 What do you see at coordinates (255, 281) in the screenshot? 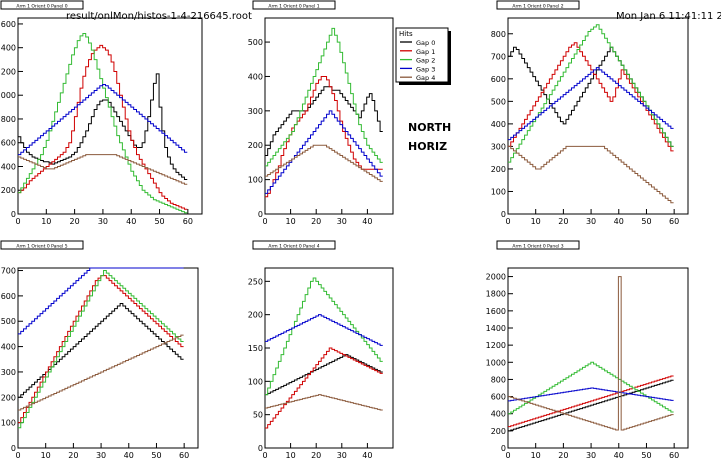
I see `y-tick-label: 250` at bounding box center [255, 281].